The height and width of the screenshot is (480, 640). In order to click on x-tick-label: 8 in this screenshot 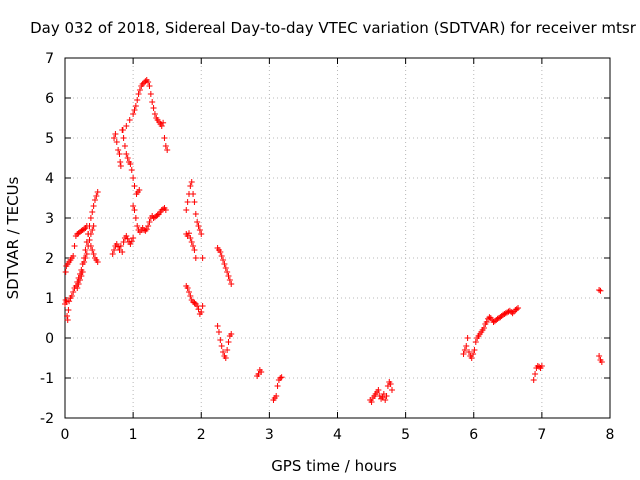, I will do `click(610, 435)`.